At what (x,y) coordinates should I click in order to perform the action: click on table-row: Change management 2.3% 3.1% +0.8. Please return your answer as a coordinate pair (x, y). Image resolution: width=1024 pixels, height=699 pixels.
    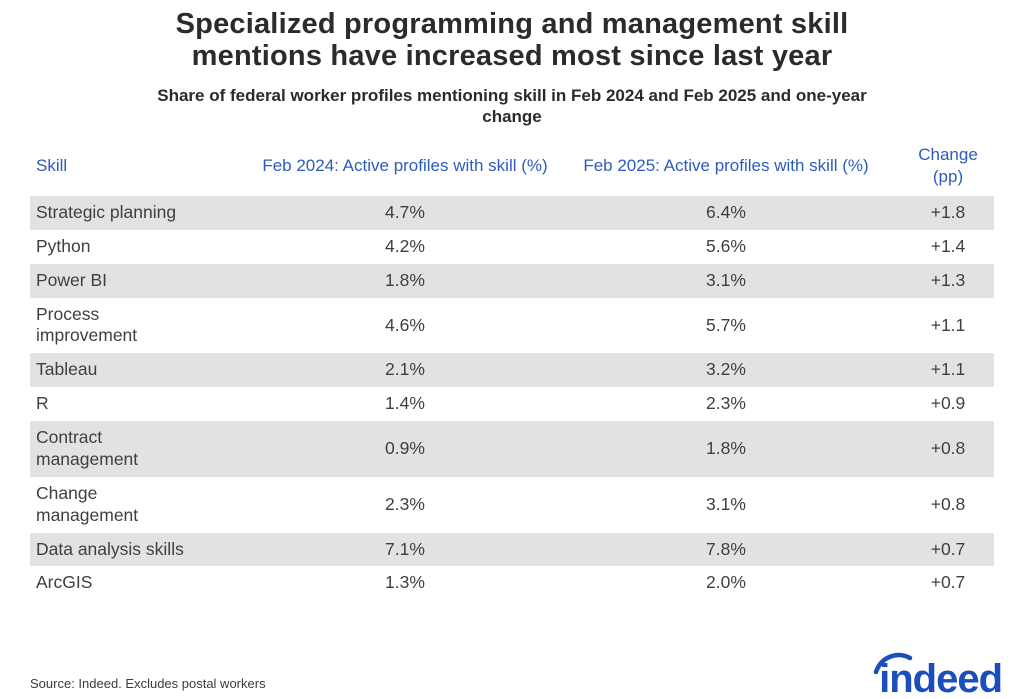
    Looking at the image, I should click on (512, 505).